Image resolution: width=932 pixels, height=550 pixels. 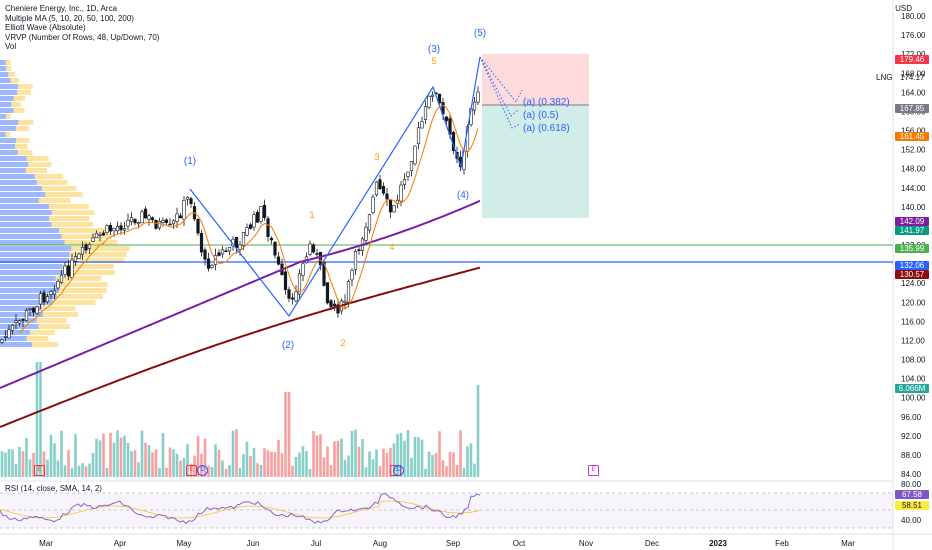 I want to click on wave-label-1: (1), so click(x=190, y=161).